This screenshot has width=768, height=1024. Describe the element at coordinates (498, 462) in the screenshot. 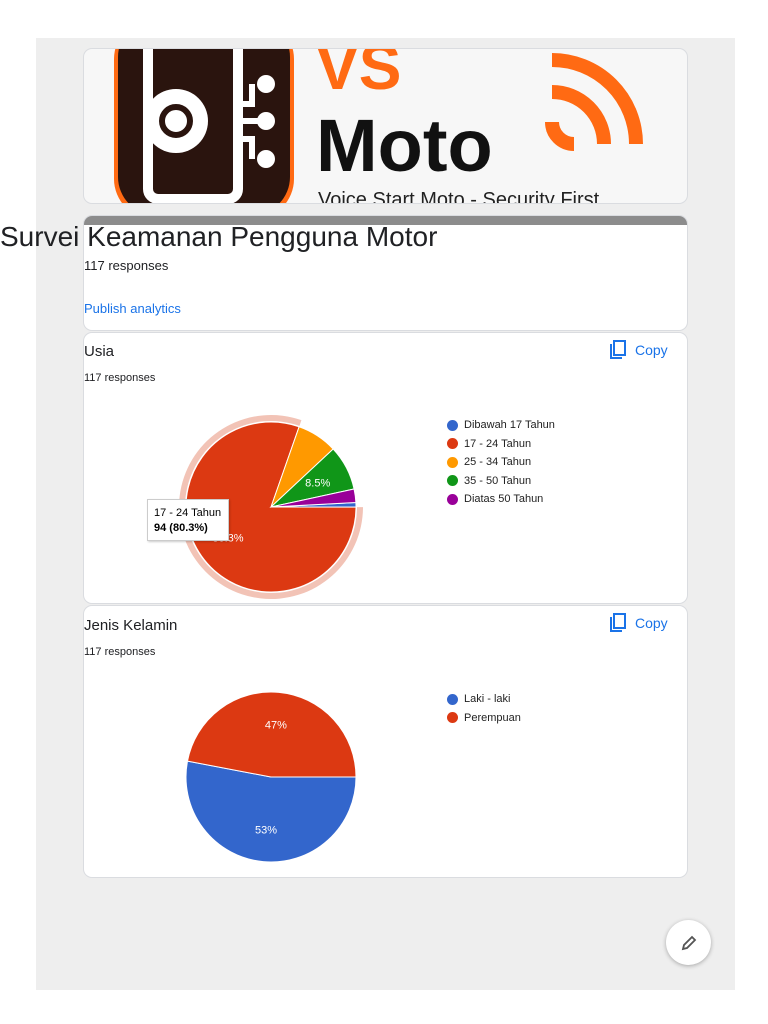

I see `legend-label: 25 - 34 Tahun` at that location.